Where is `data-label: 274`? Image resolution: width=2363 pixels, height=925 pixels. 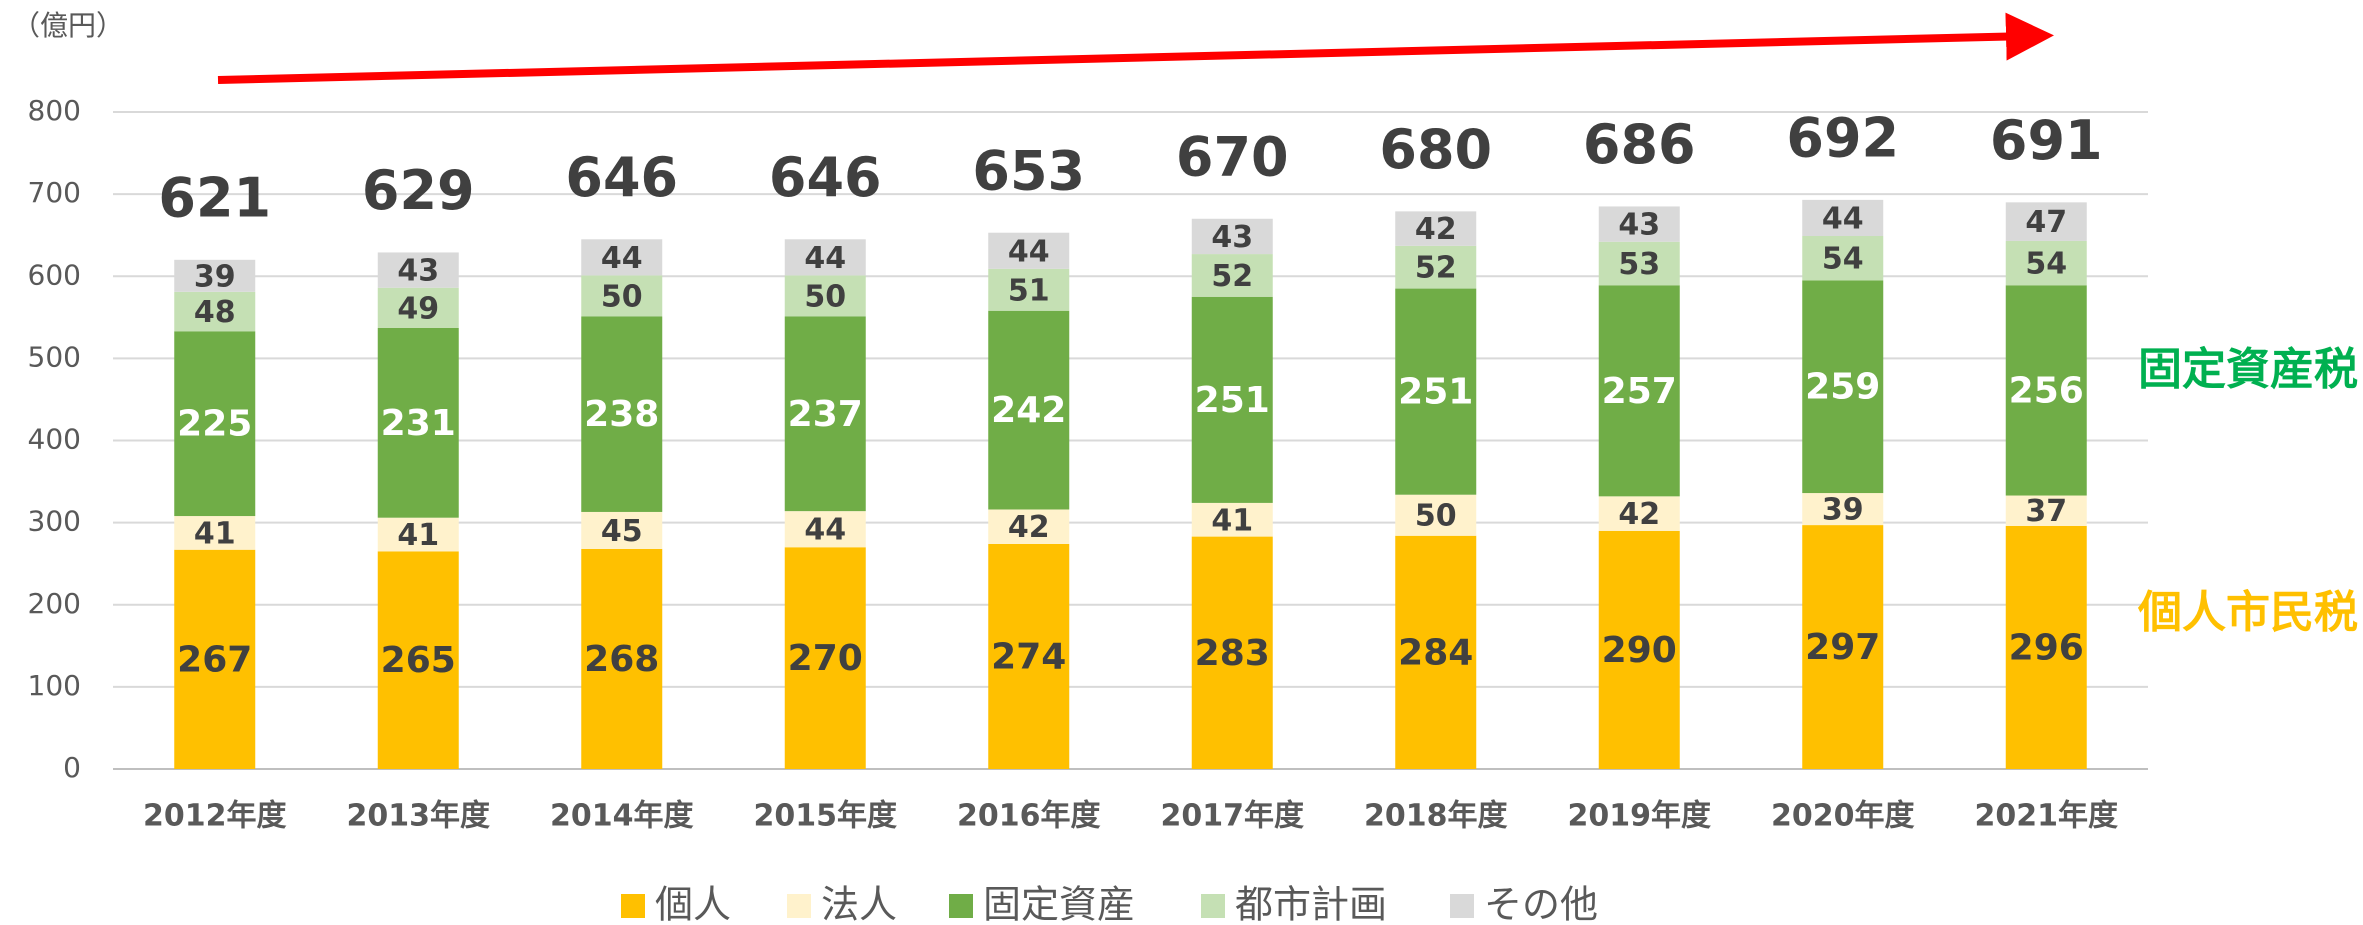
data-label: 274 is located at coordinates (1028, 656).